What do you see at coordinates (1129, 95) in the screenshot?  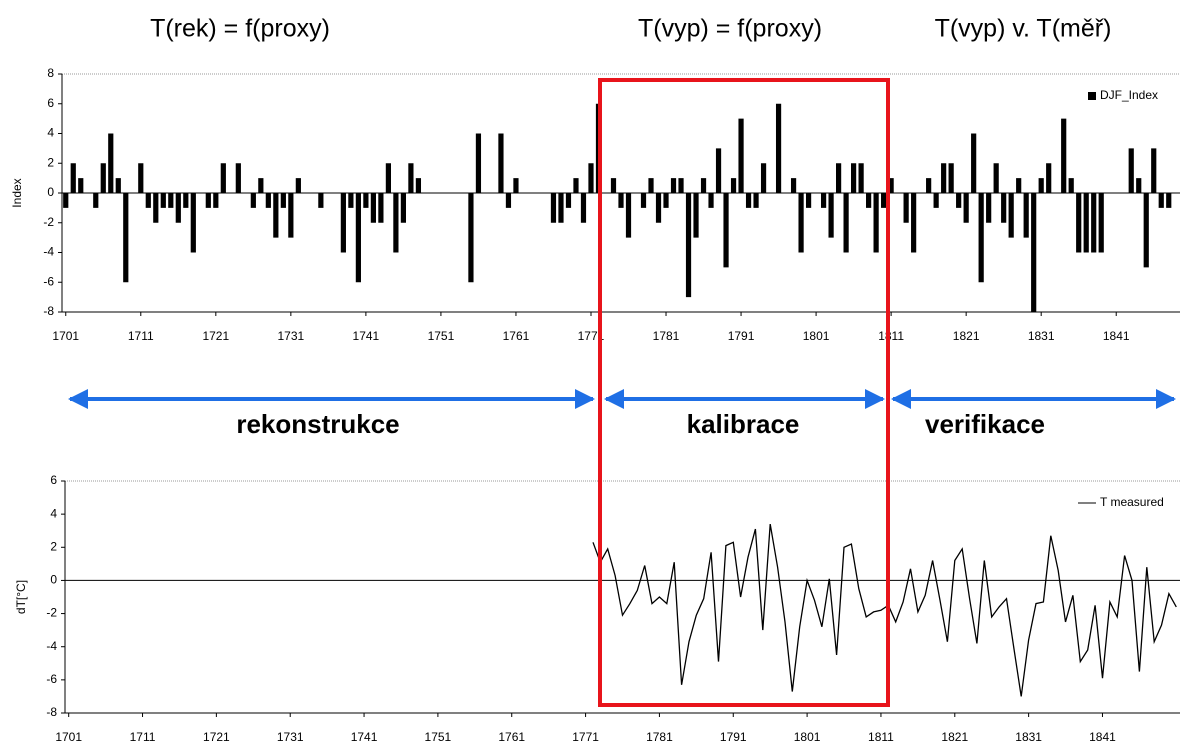 I see `legend-label: DJF_Index` at bounding box center [1129, 95].